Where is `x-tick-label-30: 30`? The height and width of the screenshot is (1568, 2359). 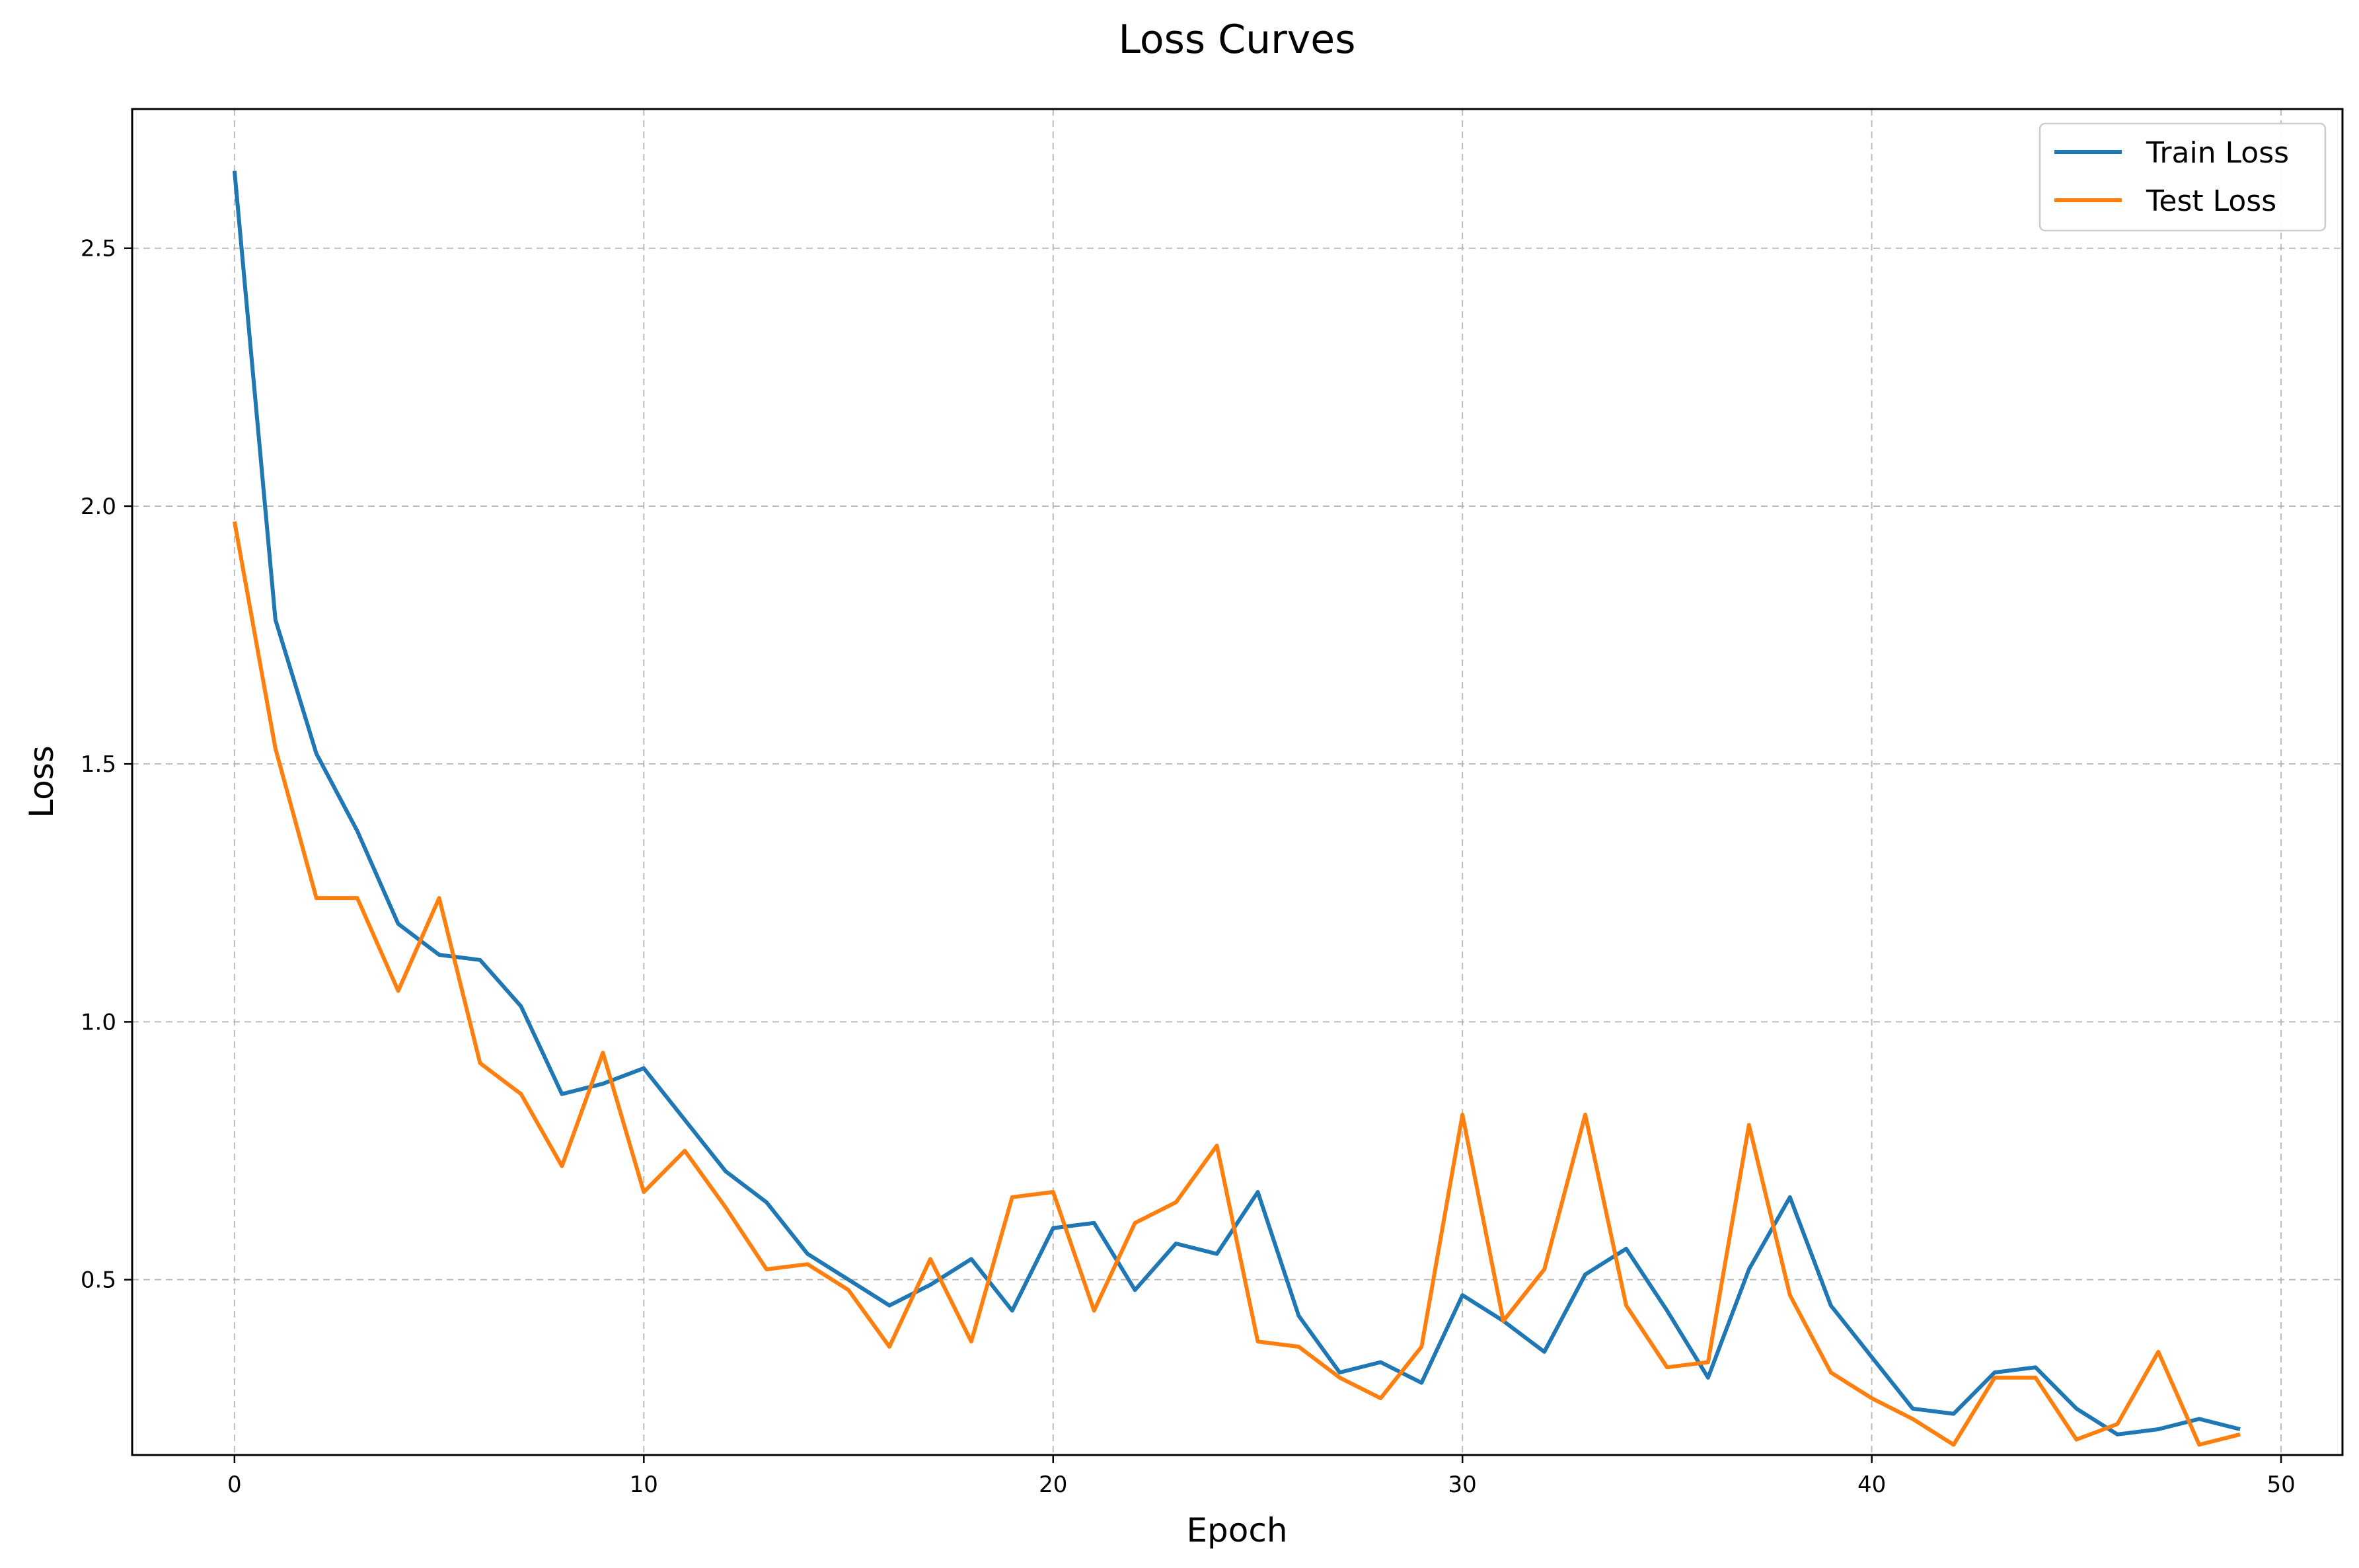
x-tick-label-30: 30 is located at coordinates (1462, 1485).